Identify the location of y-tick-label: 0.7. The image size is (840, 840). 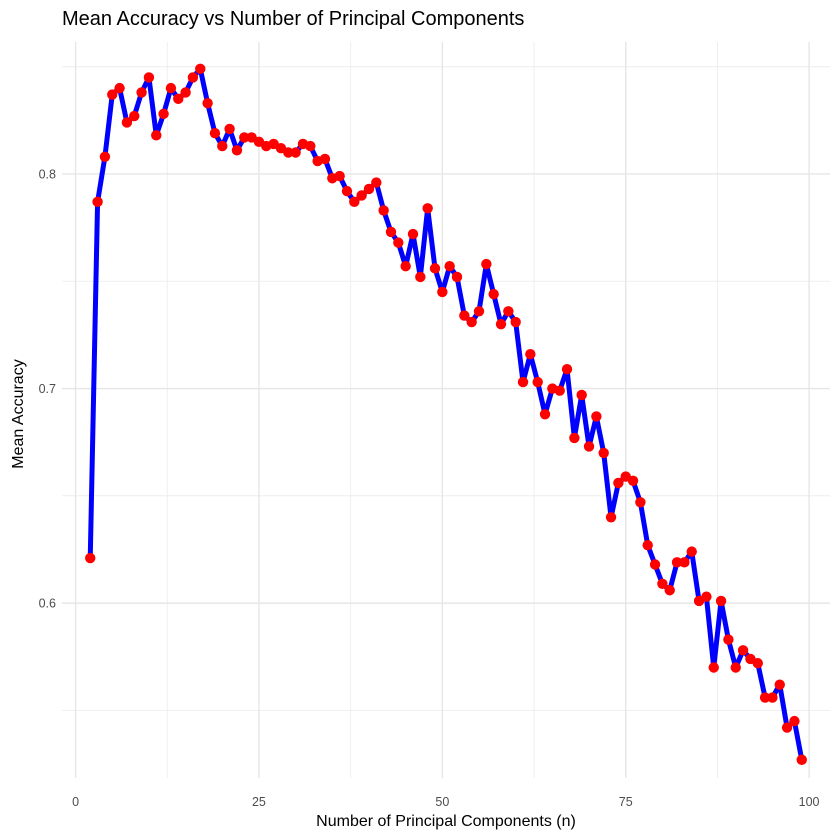
(47, 389).